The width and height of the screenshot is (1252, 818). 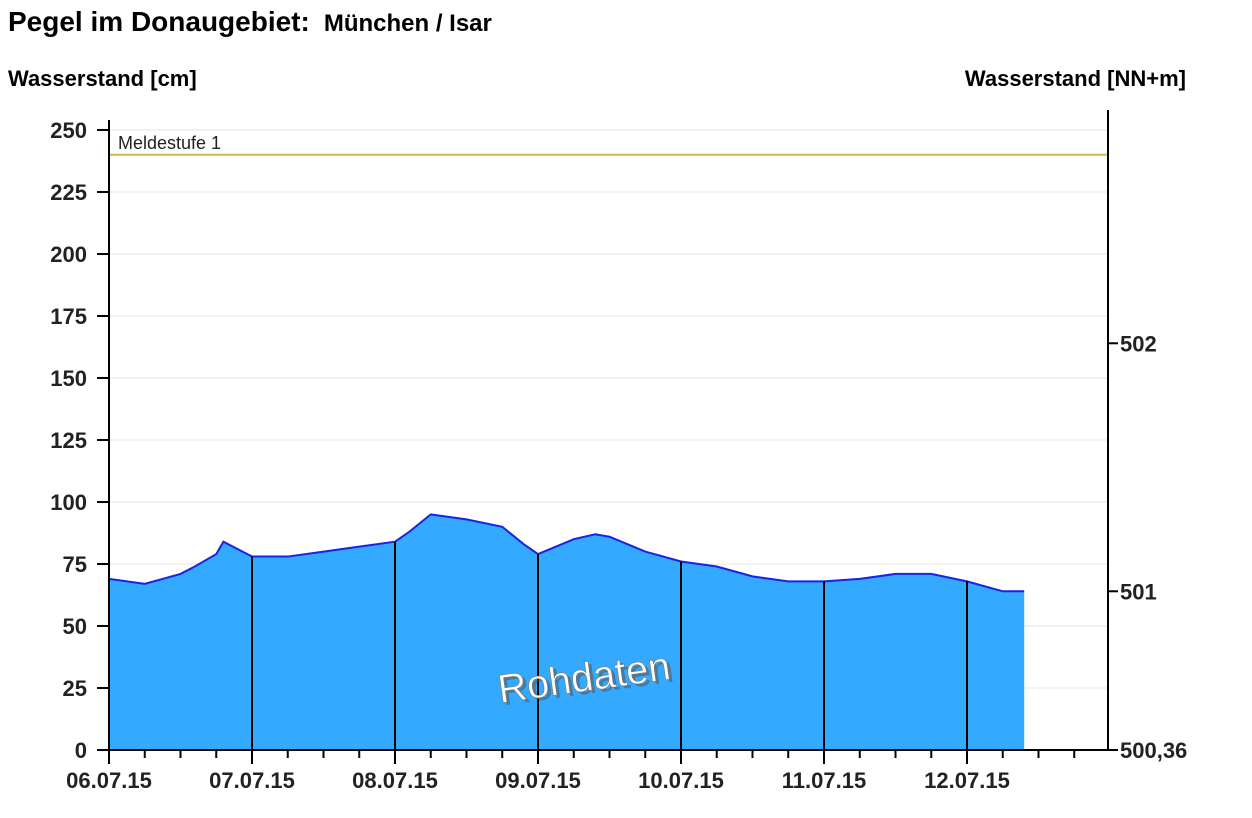 What do you see at coordinates (608, 144) in the screenshot?
I see `threshold-layer: Meldestufe 1` at bounding box center [608, 144].